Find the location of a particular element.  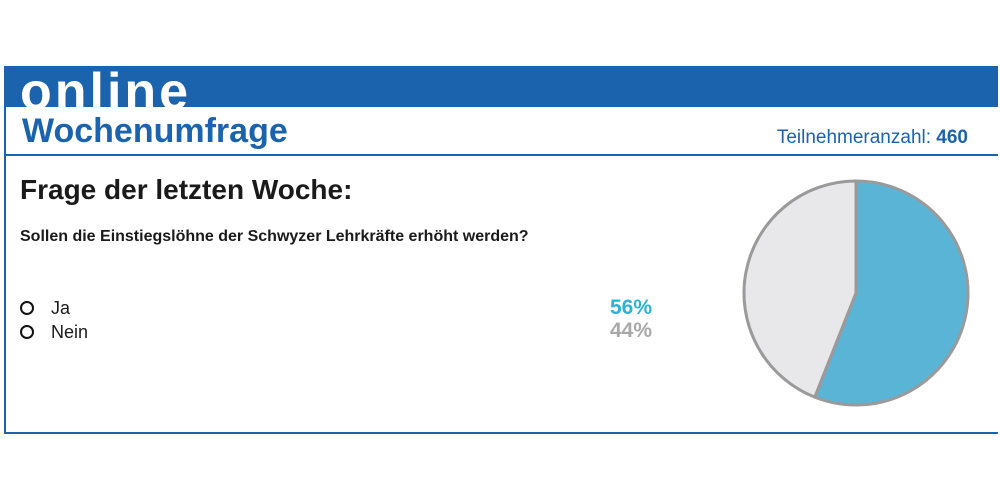

option-label: Nein is located at coordinates (70, 332).